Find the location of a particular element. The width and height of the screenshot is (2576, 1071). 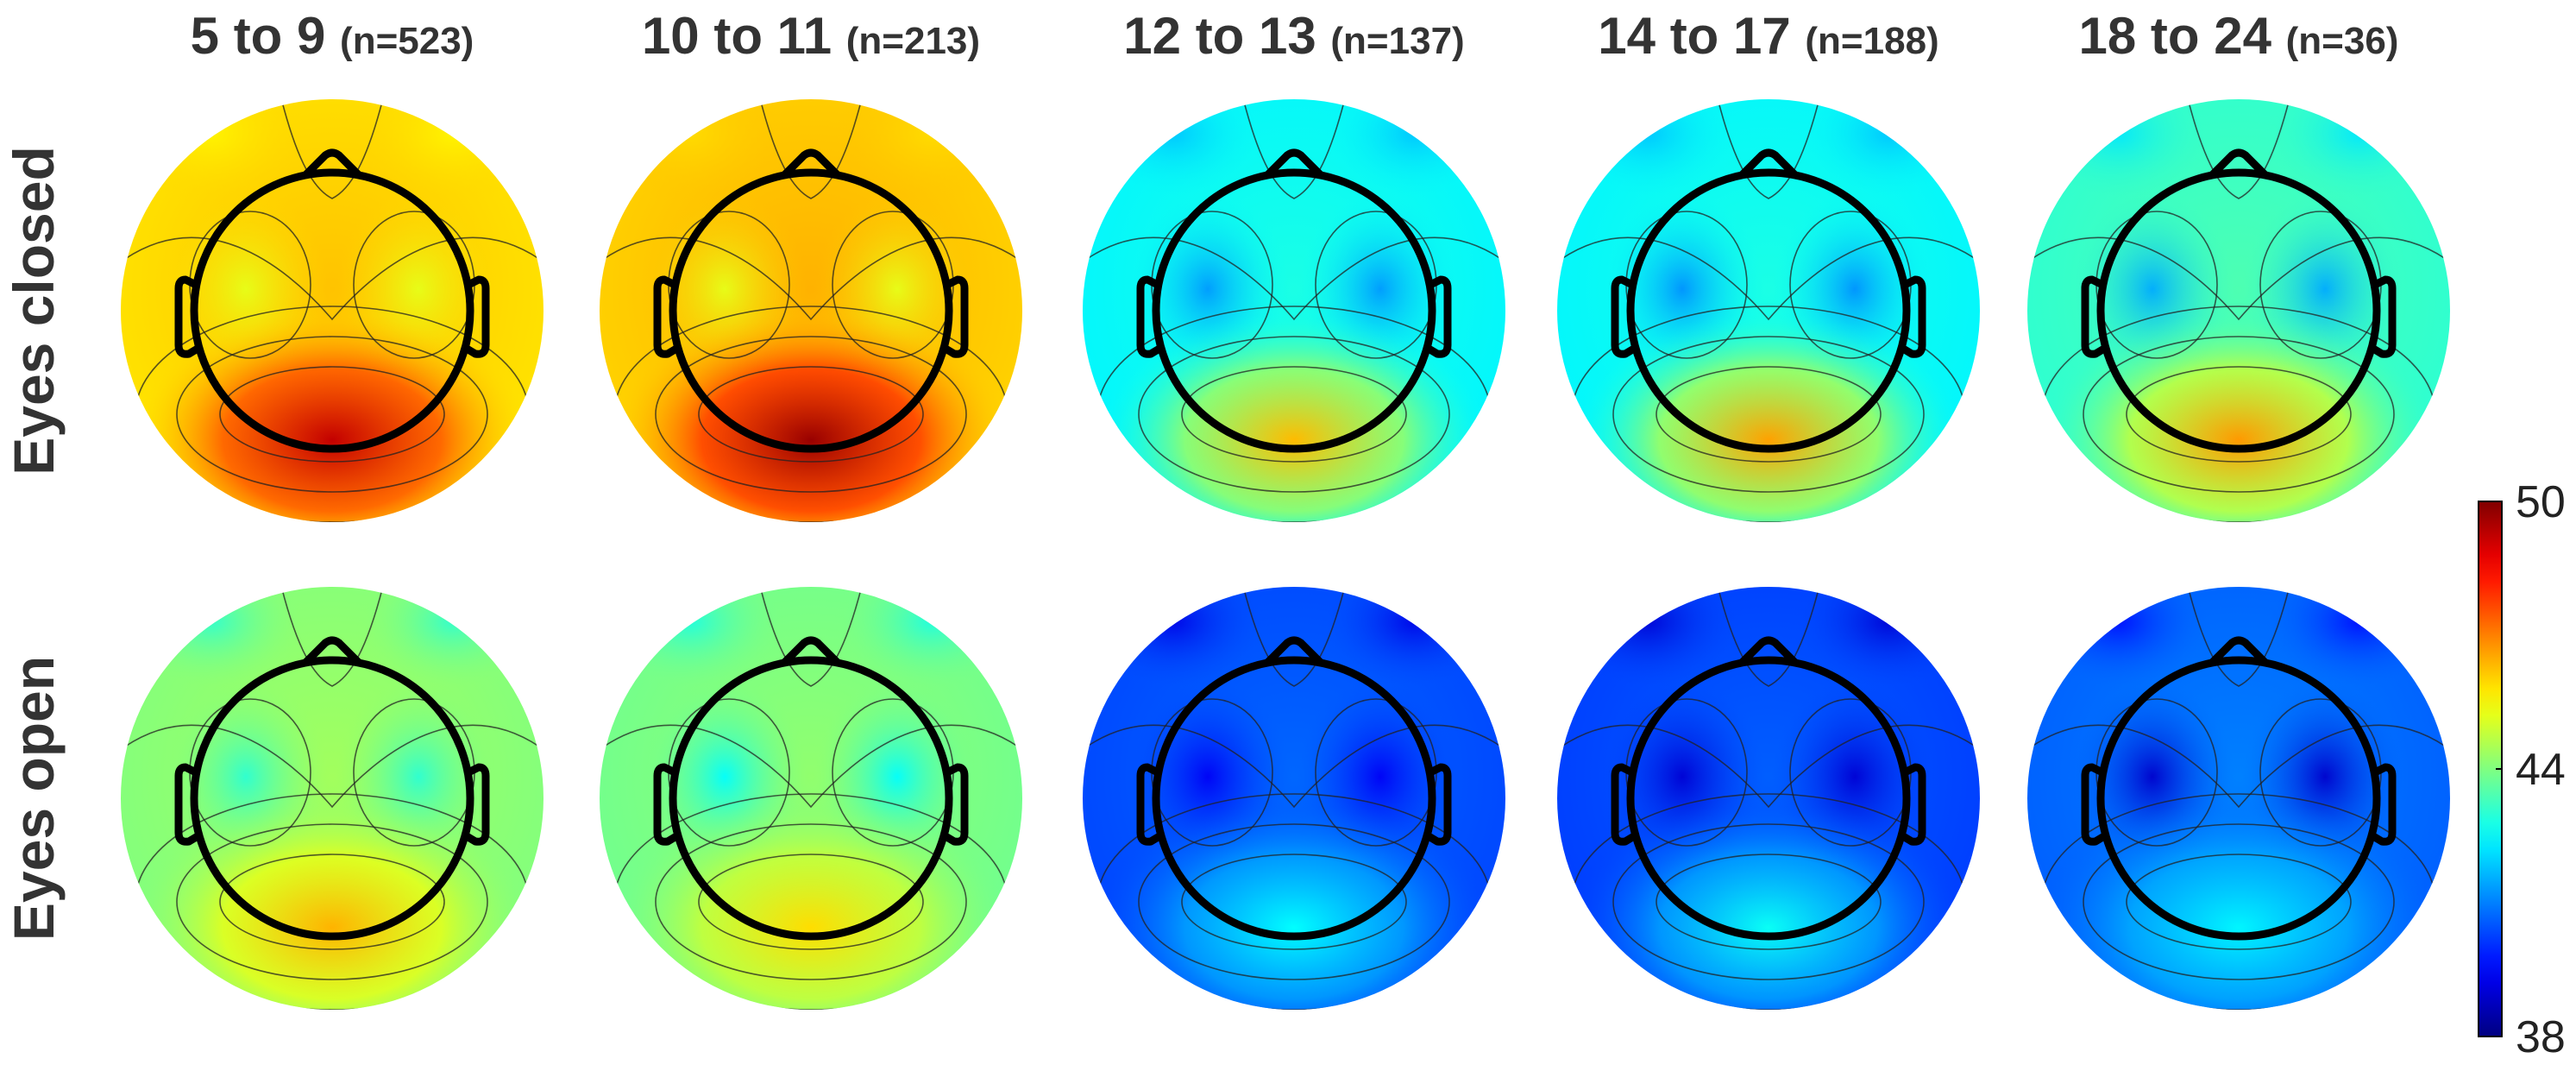

age-range-label: 18 to 24 is located at coordinates (2182, 36).